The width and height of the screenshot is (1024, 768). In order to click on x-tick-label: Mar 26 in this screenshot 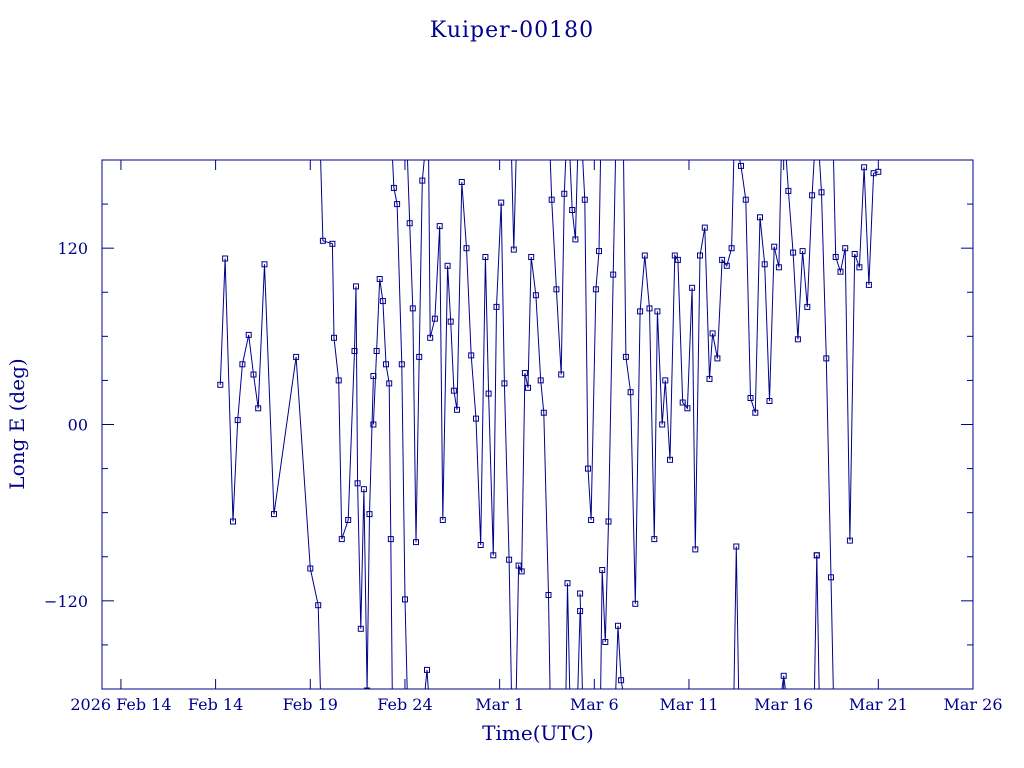, I will do `click(972, 704)`.